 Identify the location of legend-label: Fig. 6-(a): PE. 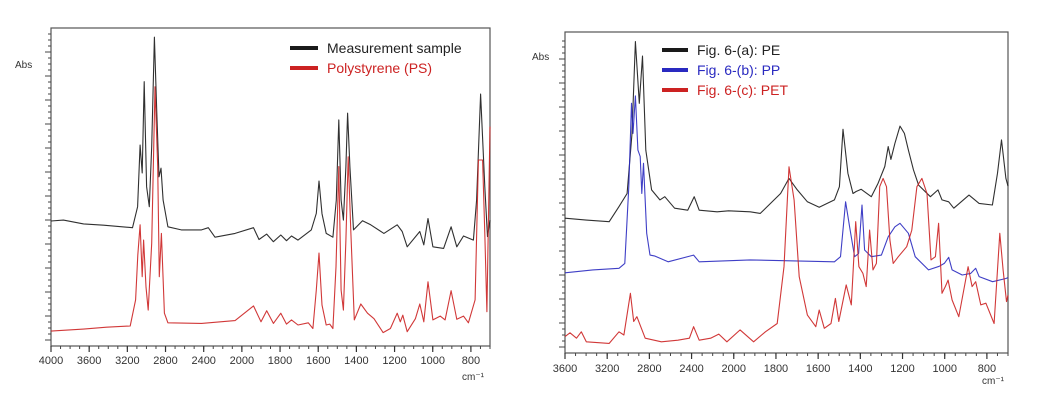
(738, 50).